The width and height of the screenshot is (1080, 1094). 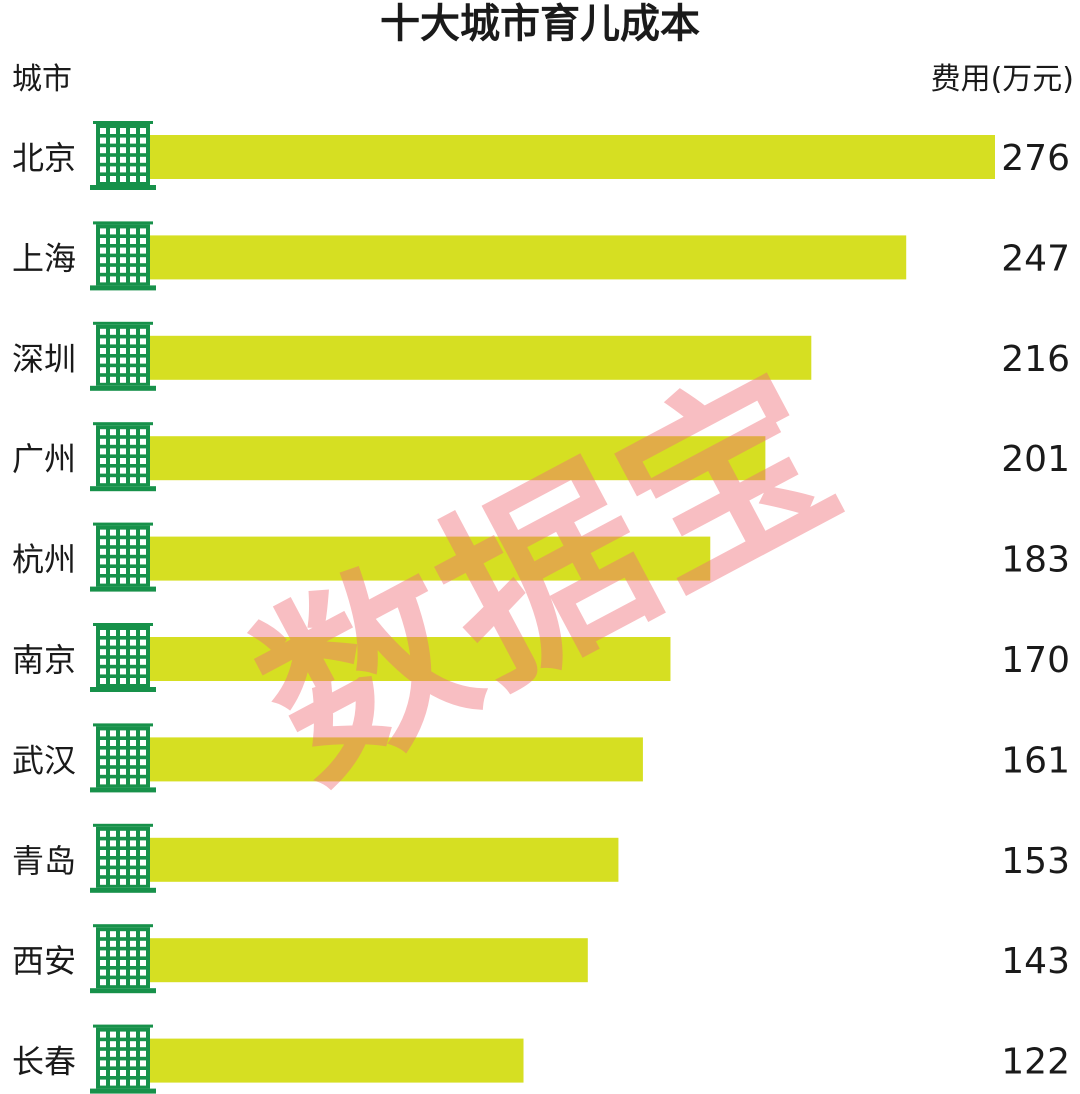 I want to click on value-label: 122, so click(x=1035, y=1062).